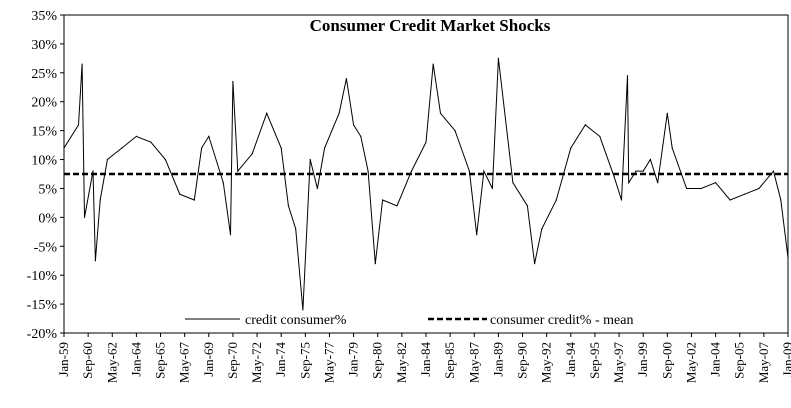  I want to click on y-tick-label: -5%, so click(46, 247).